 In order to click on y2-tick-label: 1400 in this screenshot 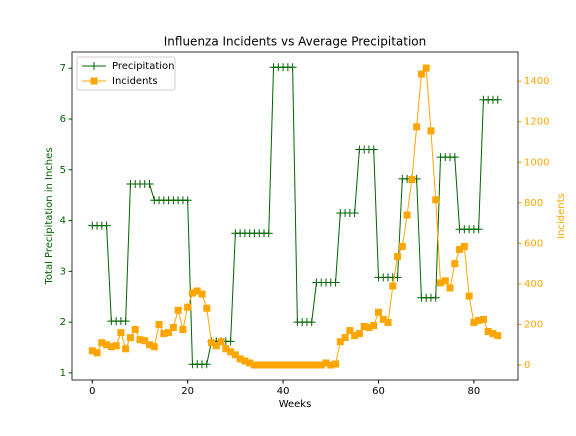, I will do `click(536, 81)`.